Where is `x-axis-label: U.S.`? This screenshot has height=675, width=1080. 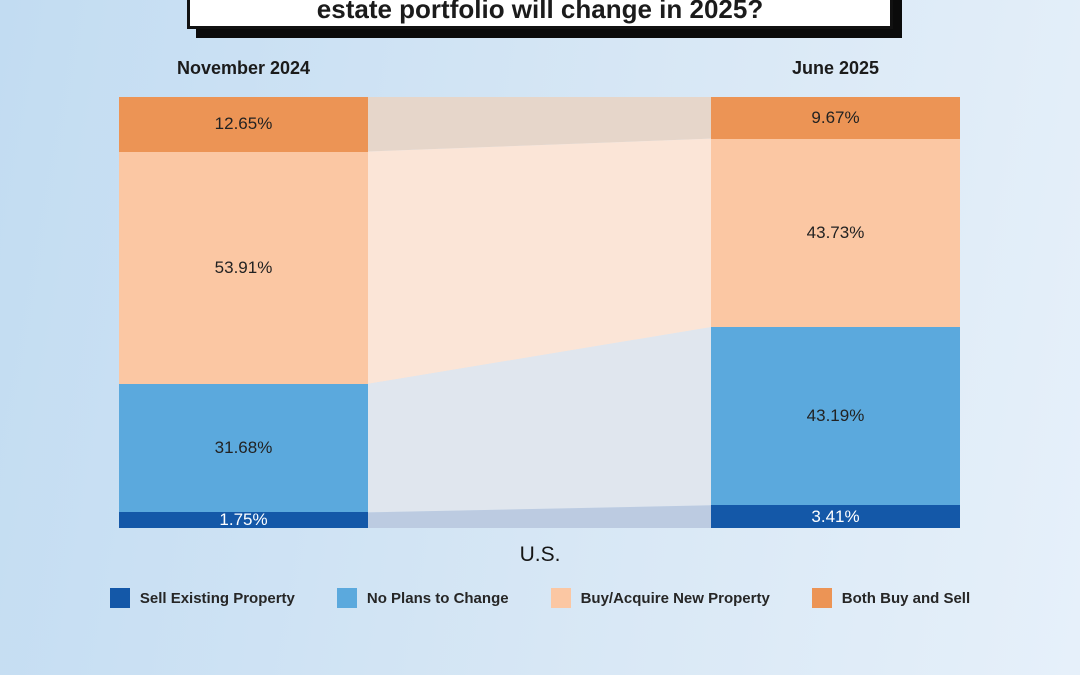 x-axis-label: U.S. is located at coordinates (540, 554).